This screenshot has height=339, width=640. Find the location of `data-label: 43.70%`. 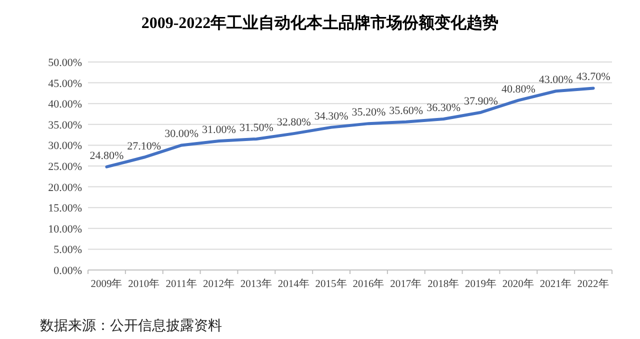

data-label: 43.70% is located at coordinates (593, 77).